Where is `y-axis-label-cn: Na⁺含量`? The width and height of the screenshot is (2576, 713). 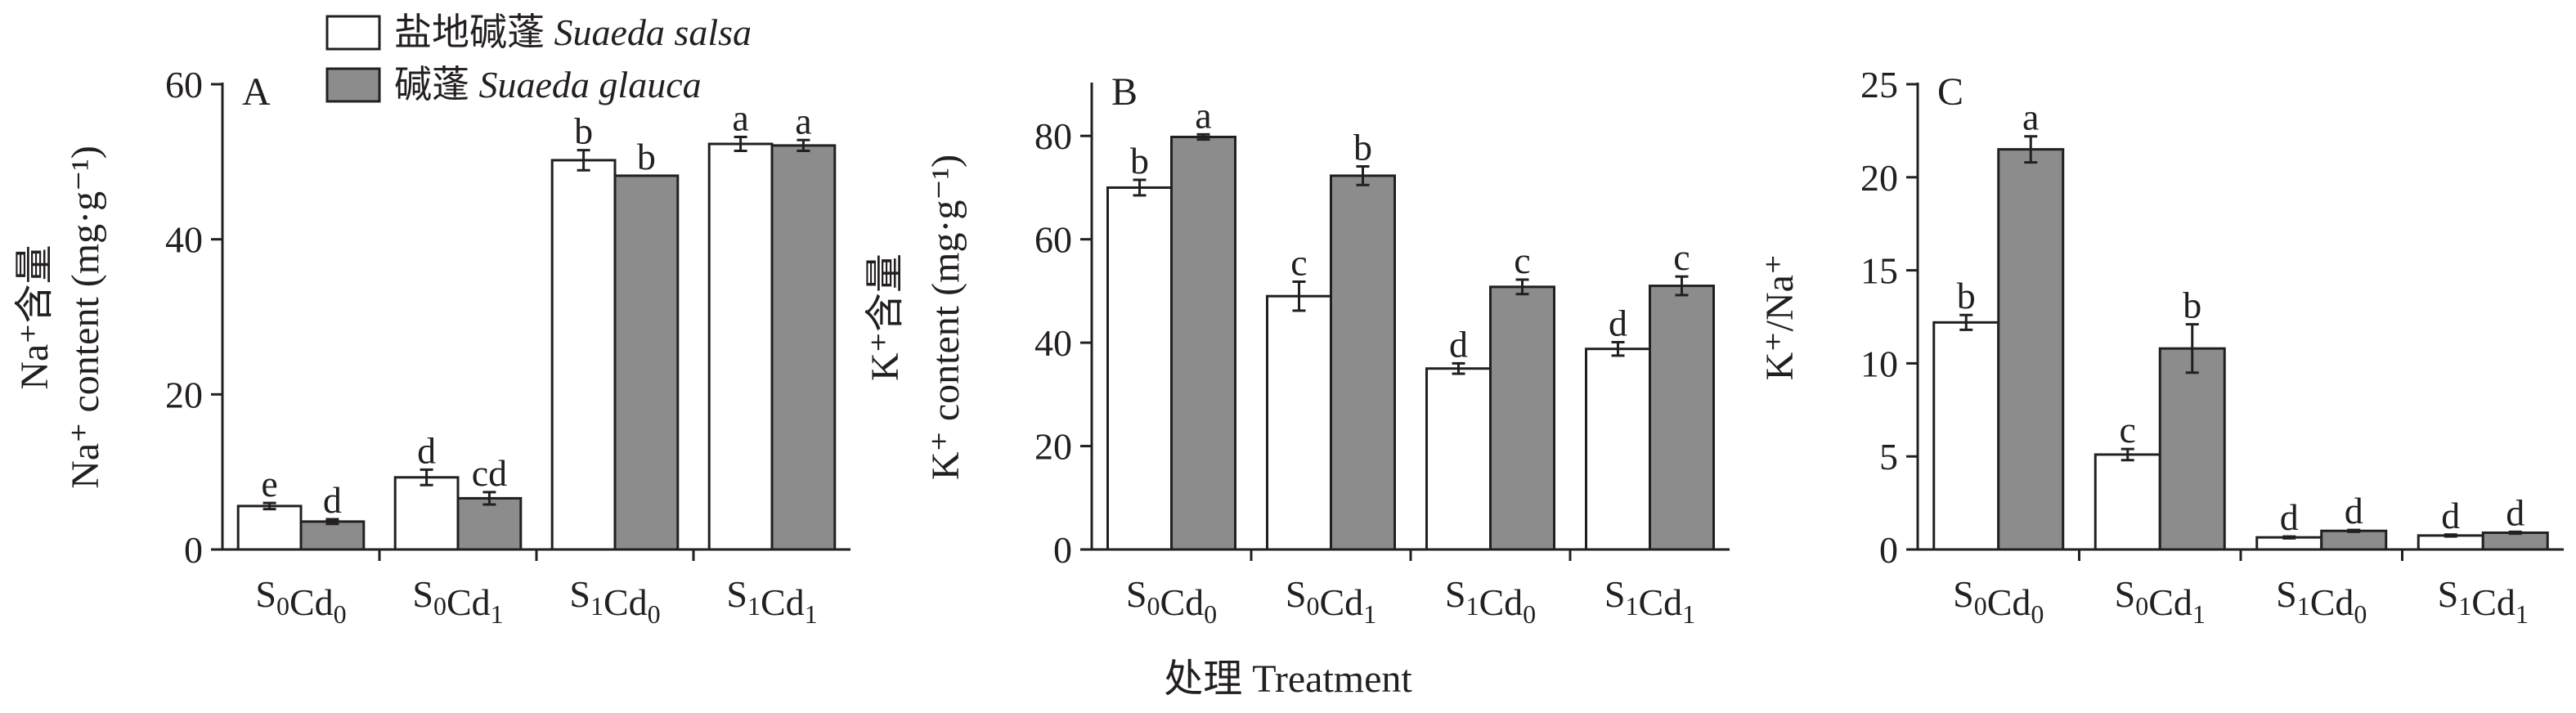
y-axis-label-cn: Na⁺含量 is located at coordinates (34, 316).